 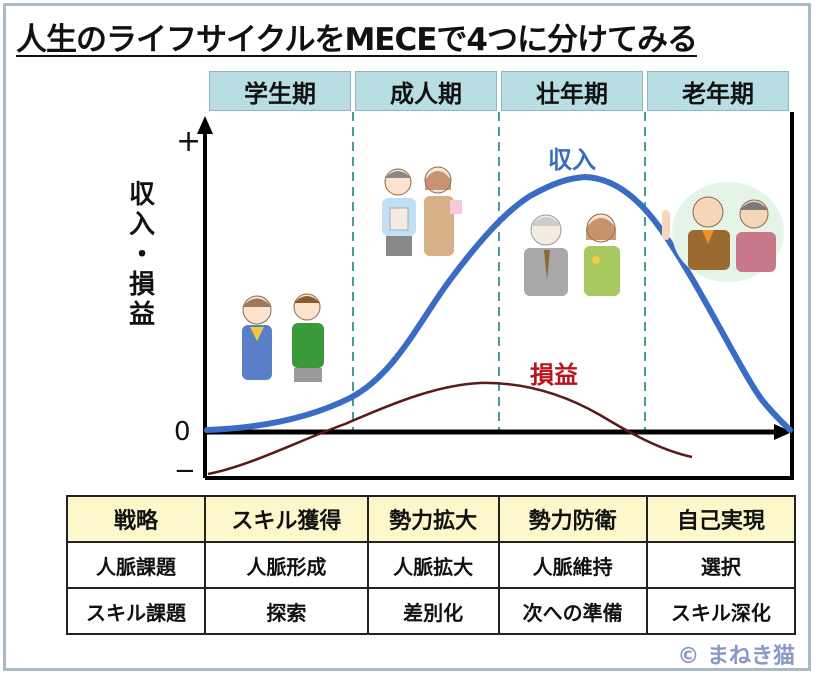 I want to click on profit-curve-label: 損益, so click(x=554, y=375).